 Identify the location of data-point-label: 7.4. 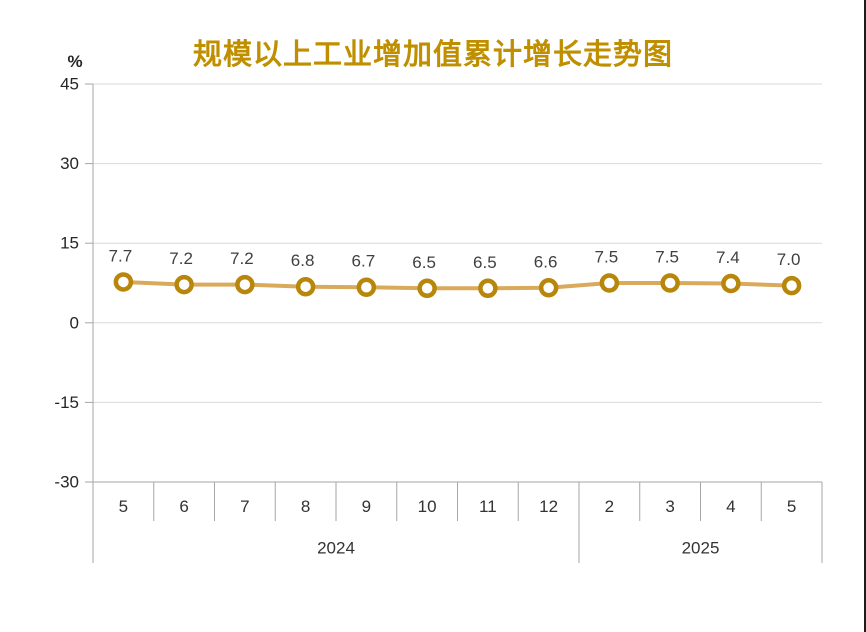
(728, 257).